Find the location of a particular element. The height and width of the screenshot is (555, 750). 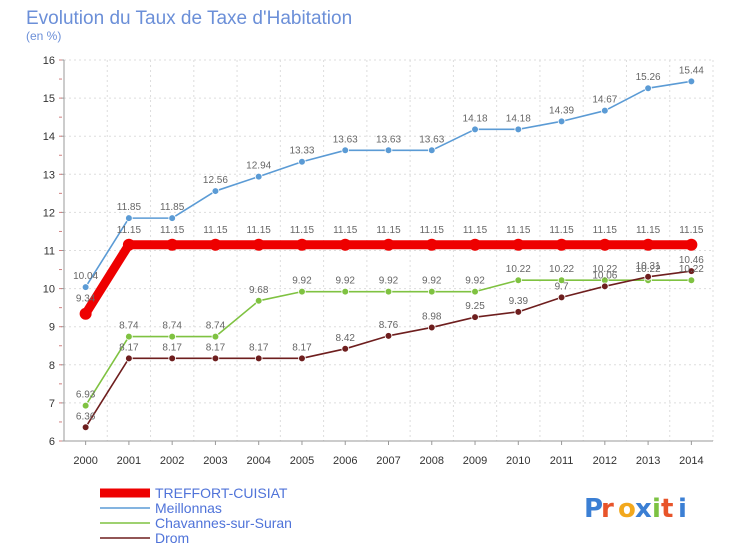

data-label: 10.04 is located at coordinates (85, 276).